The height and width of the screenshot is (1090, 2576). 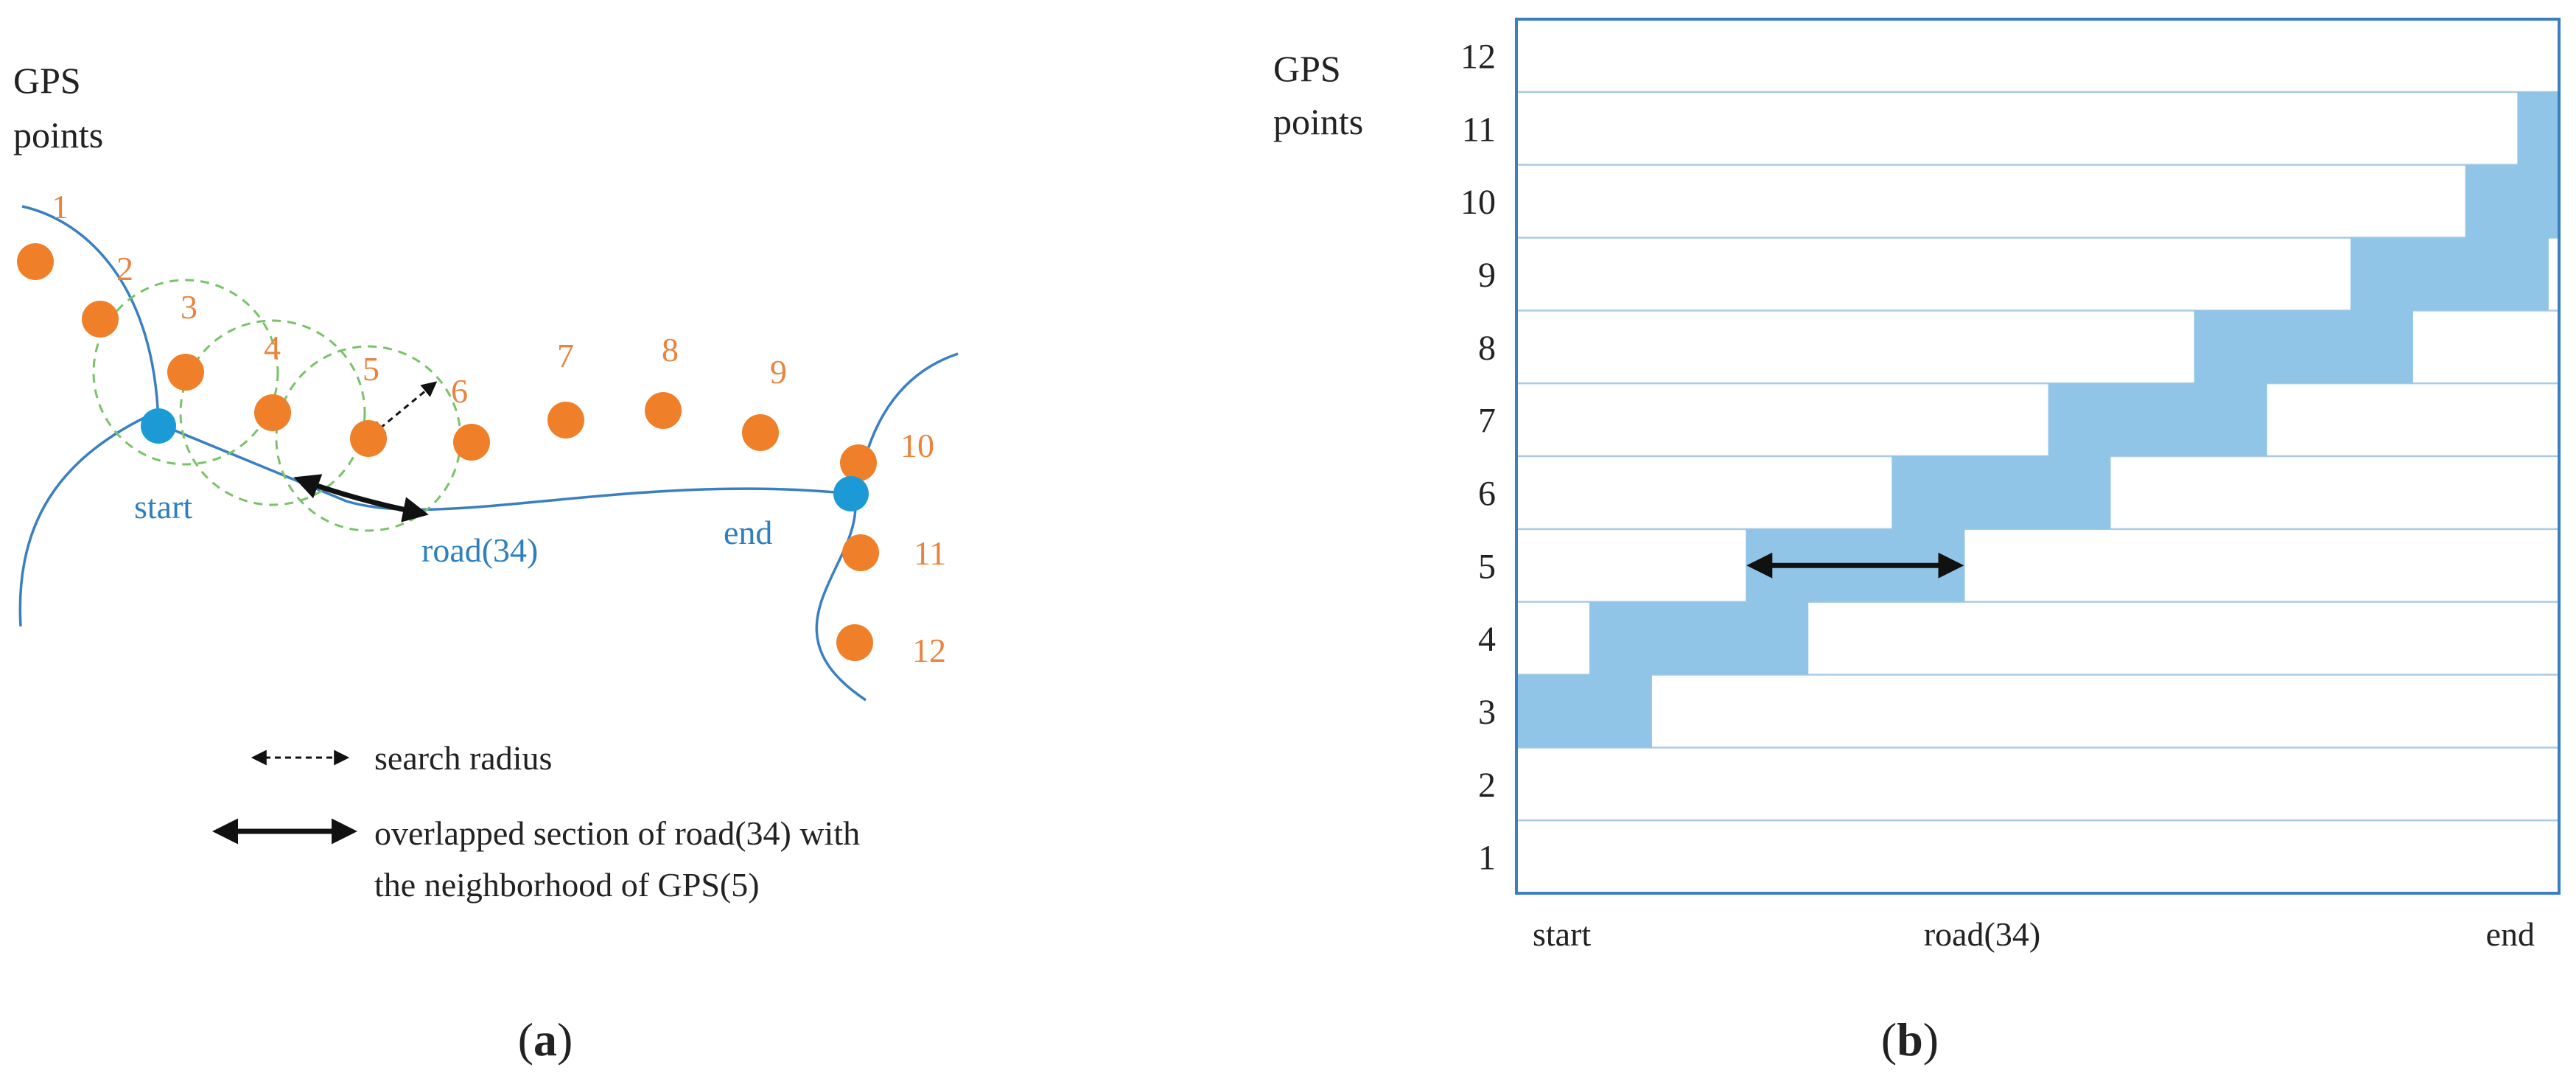 What do you see at coordinates (371, 369) in the screenshot?
I see `gps-label: 5` at bounding box center [371, 369].